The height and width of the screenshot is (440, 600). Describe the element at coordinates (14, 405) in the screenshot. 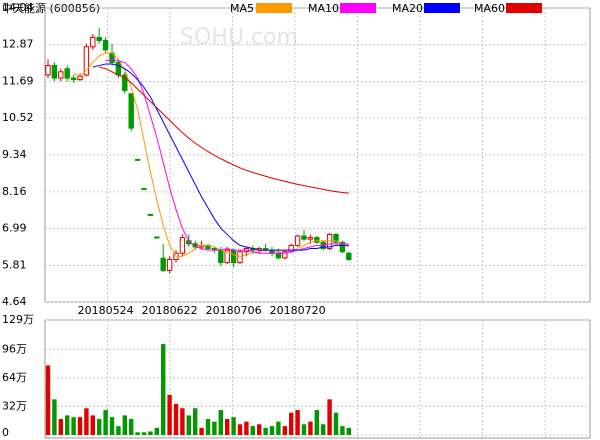

I see `volume-tick-label: 32万` at that location.